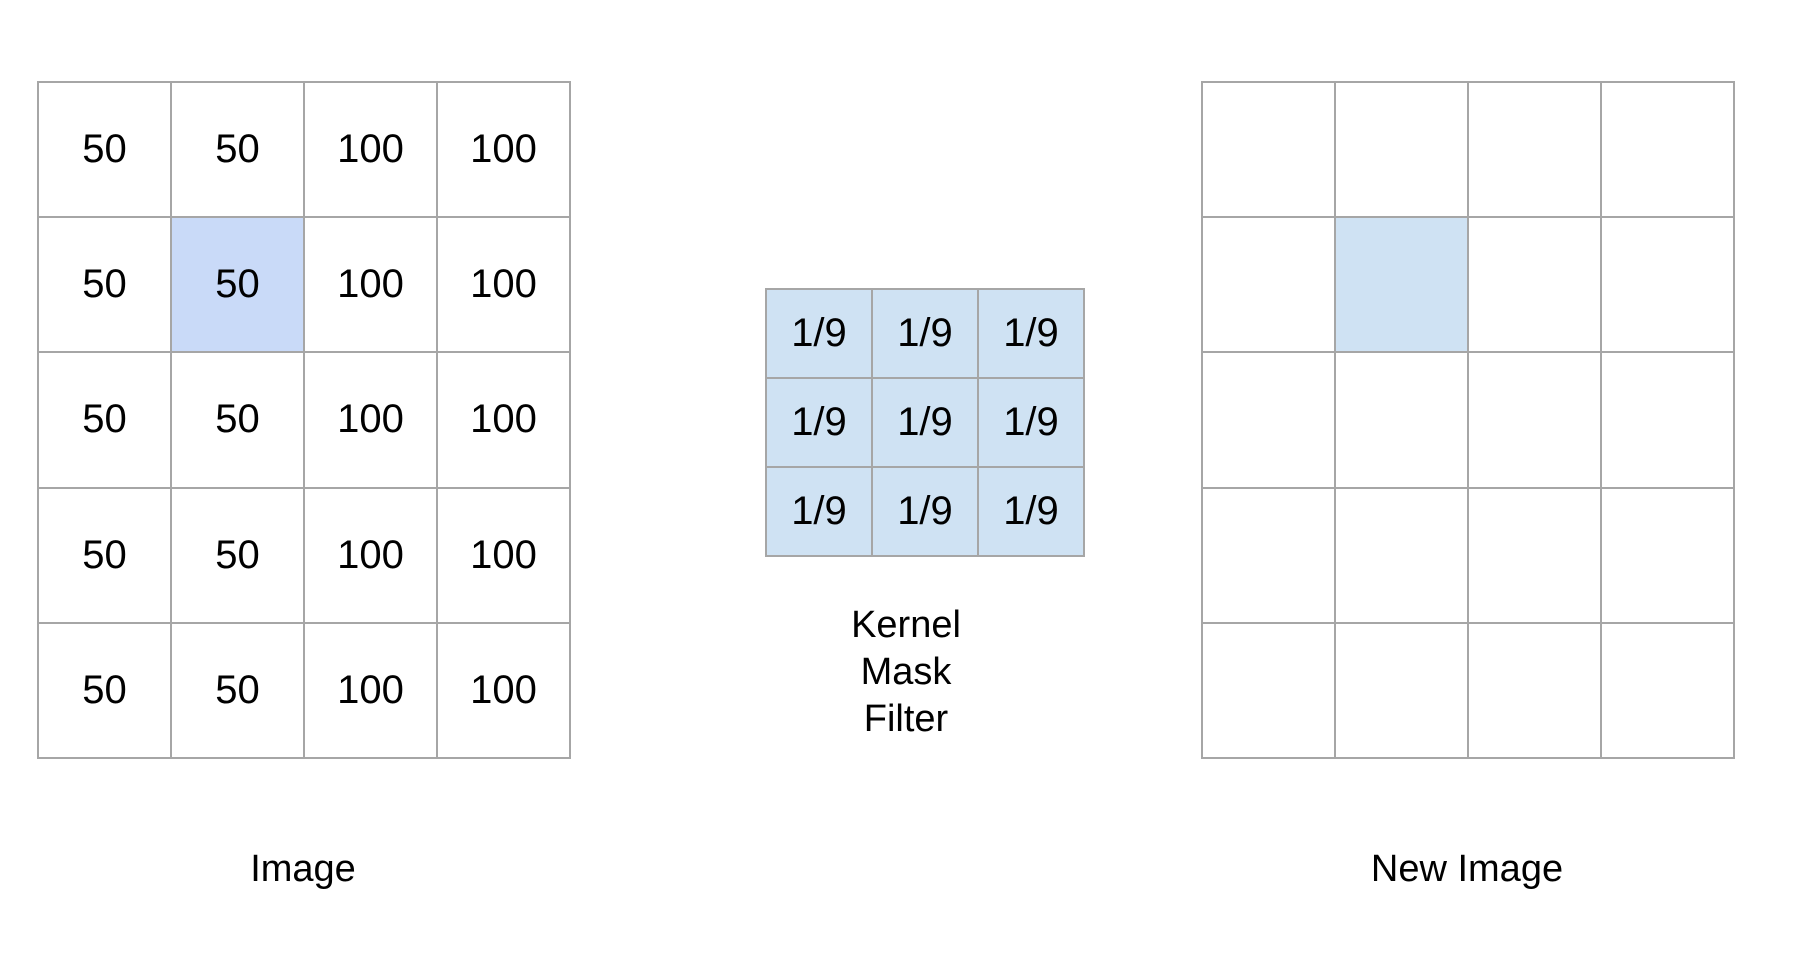 The height and width of the screenshot is (962, 1810). What do you see at coordinates (303, 869) in the screenshot?
I see `image-caption: Image` at bounding box center [303, 869].